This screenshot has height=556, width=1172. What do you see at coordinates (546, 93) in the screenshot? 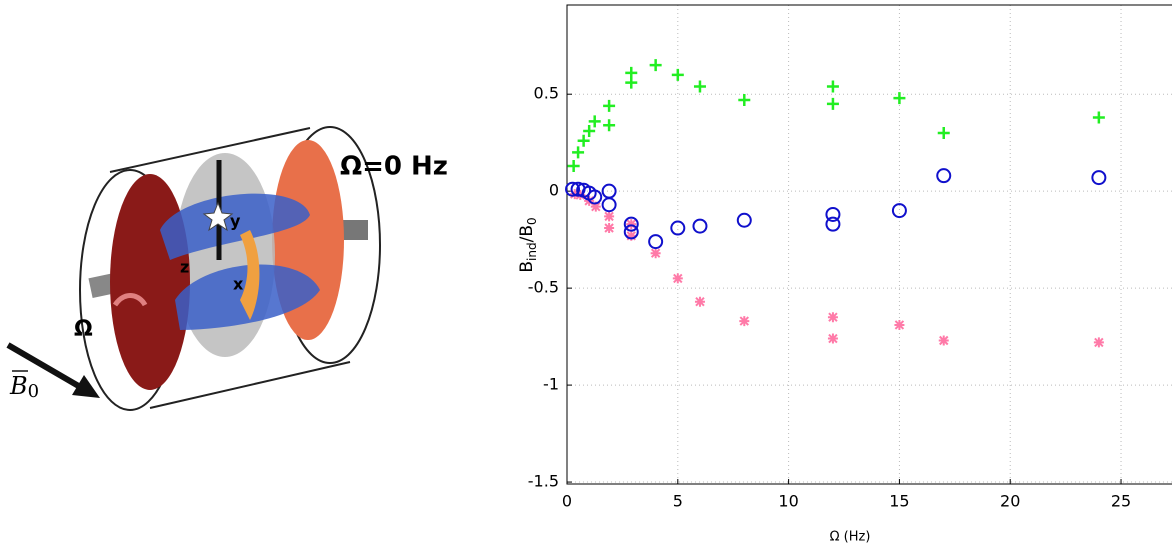
I see `y-tick-label: 0.5` at bounding box center [546, 93].